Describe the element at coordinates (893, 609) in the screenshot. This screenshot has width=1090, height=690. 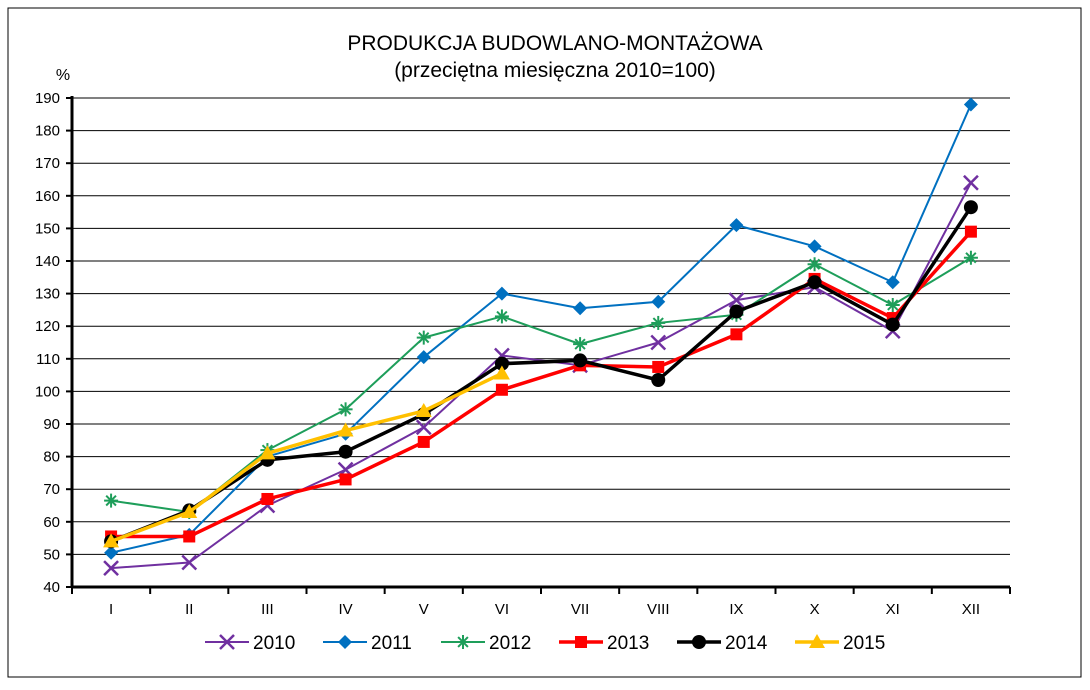
I see `x-tick-label: XI` at that location.